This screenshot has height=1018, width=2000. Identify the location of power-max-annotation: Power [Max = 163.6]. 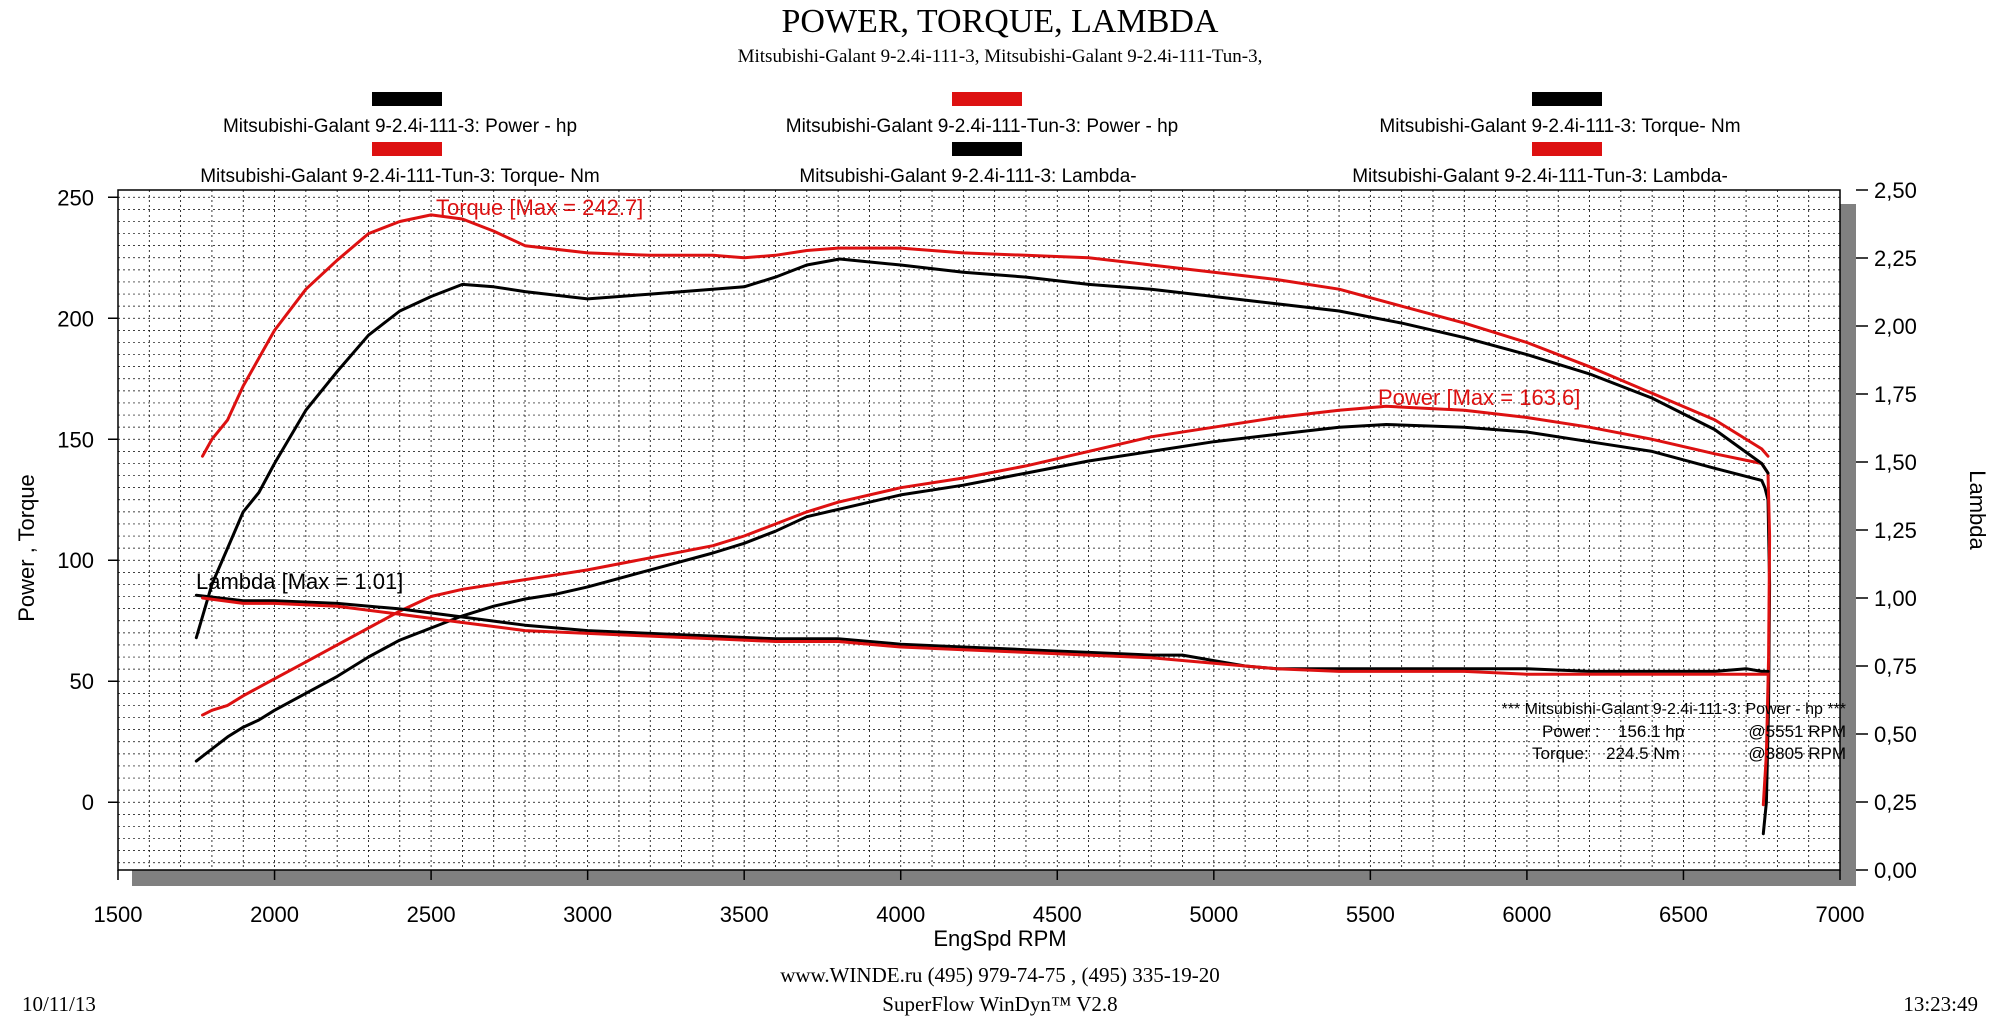
(1479, 397).